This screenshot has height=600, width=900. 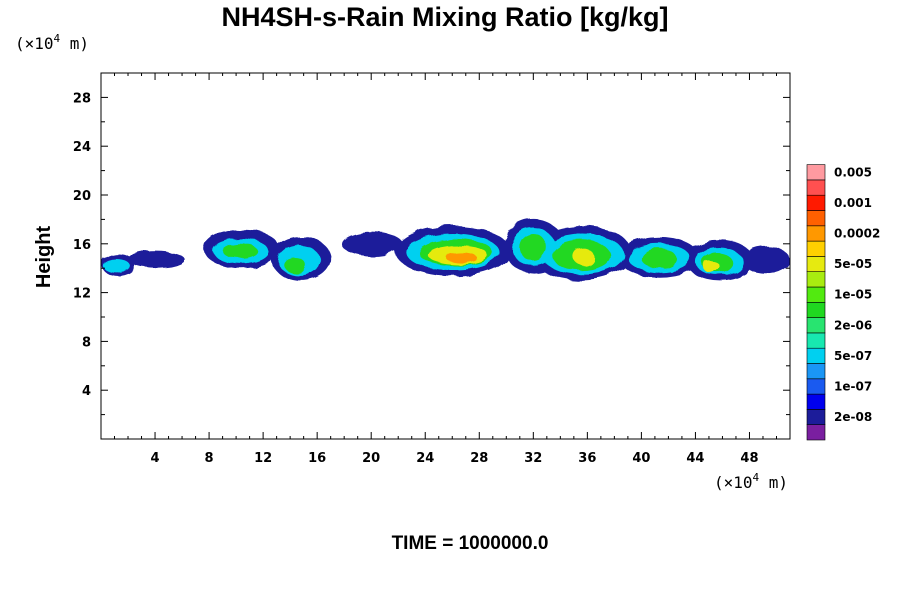 What do you see at coordinates (695, 458) in the screenshot?
I see `x-tick-label: 44` at bounding box center [695, 458].